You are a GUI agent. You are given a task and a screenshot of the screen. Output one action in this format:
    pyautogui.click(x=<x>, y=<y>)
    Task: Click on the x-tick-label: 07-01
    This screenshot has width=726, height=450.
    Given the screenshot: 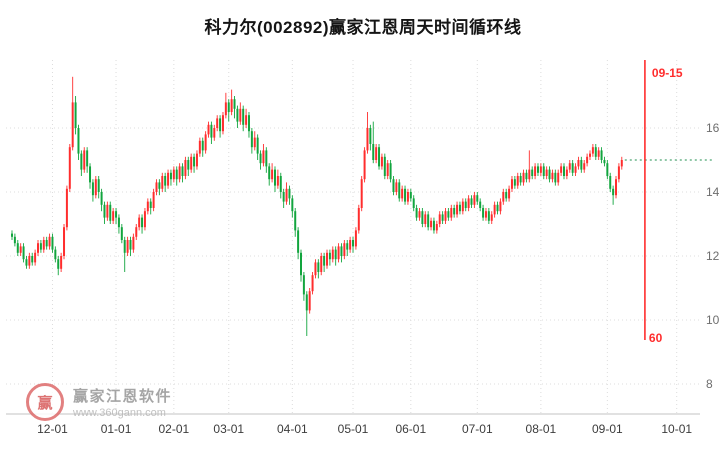 What is the action you would take?
    pyautogui.click(x=477, y=429)
    